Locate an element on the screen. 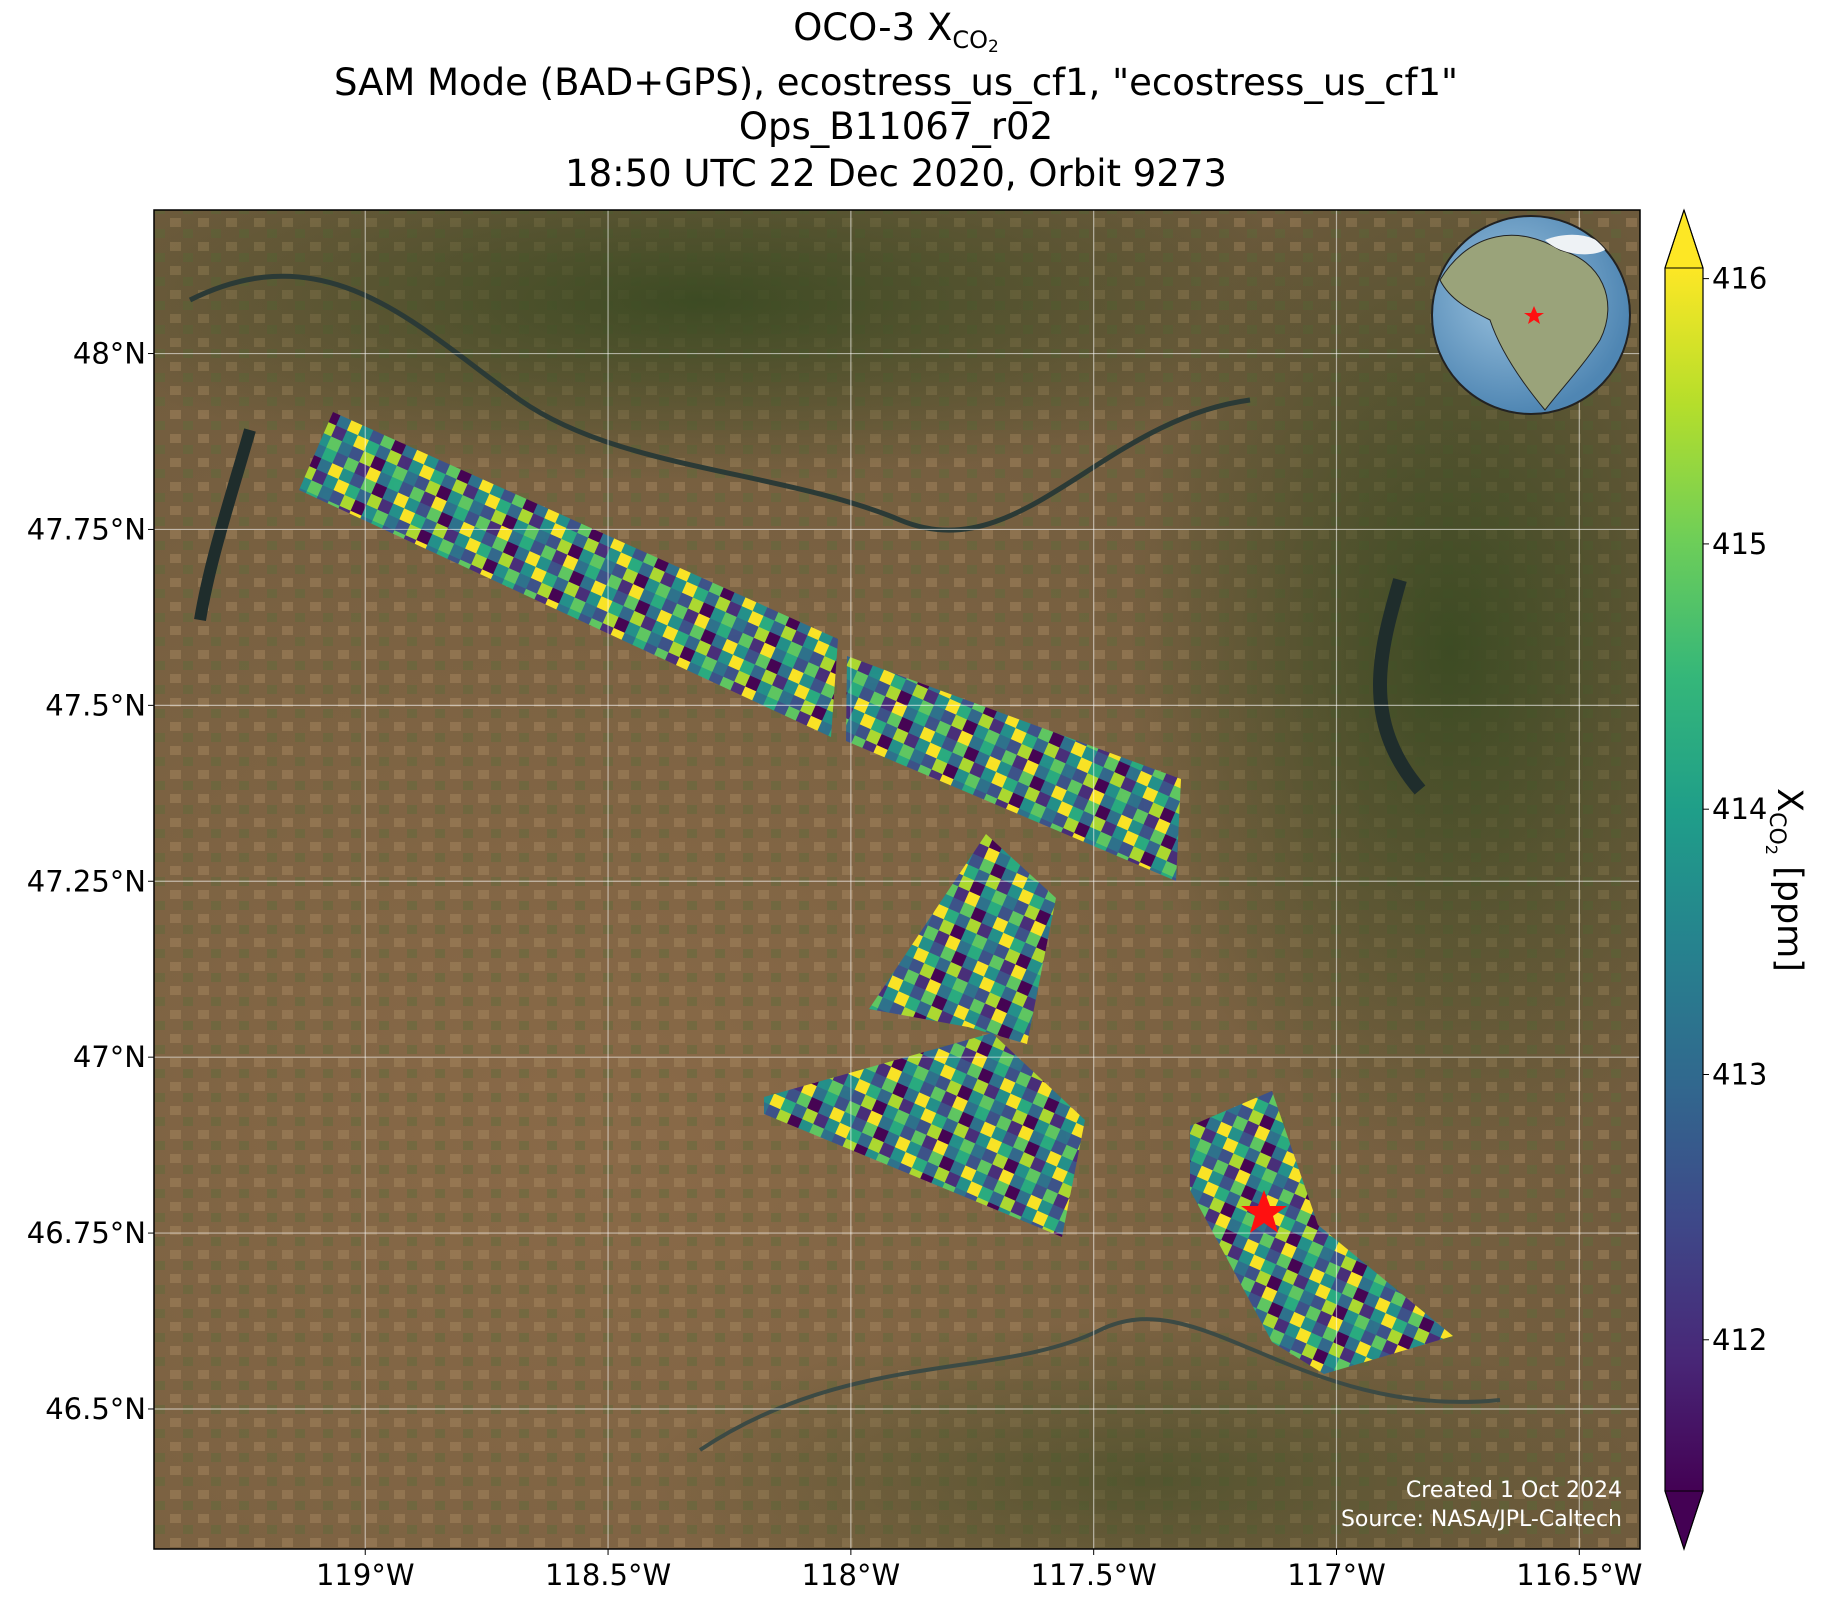 The height and width of the screenshot is (1604, 1830). continent is located at coordinates (1524, 322).